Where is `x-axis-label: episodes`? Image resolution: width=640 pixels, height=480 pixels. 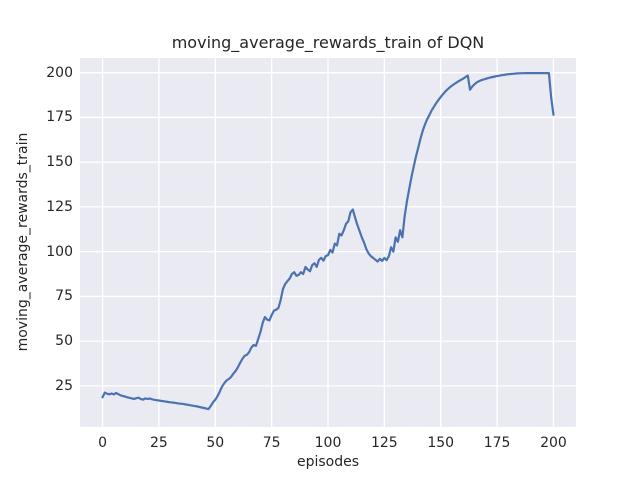 x-axis-label: episodes is located at coordinates (328, 462).